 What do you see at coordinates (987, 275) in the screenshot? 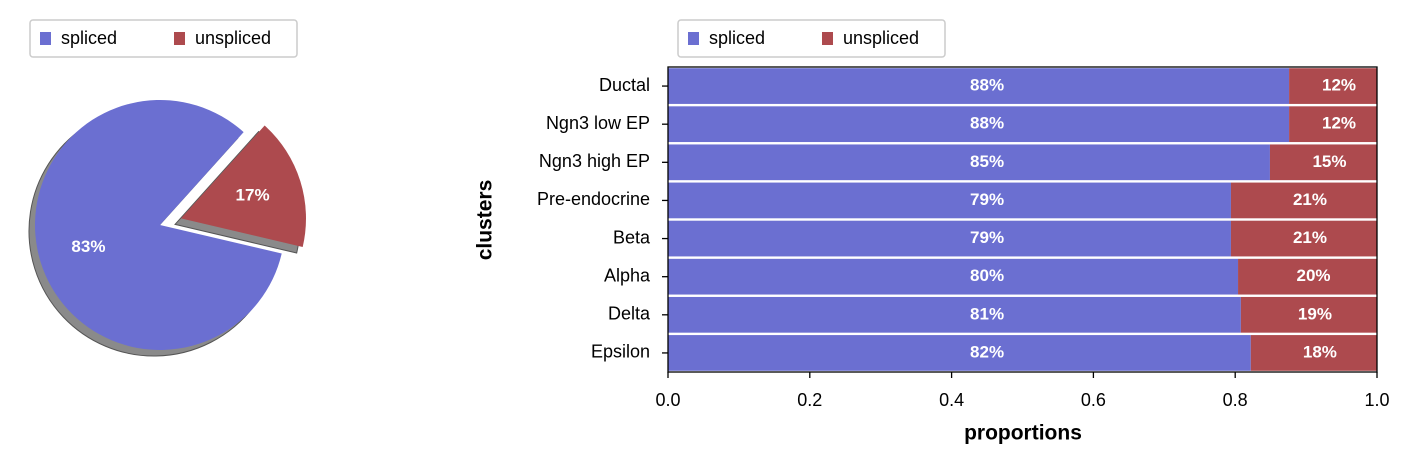
I see `bar-label: 80%` at bounding box center [987, 275].